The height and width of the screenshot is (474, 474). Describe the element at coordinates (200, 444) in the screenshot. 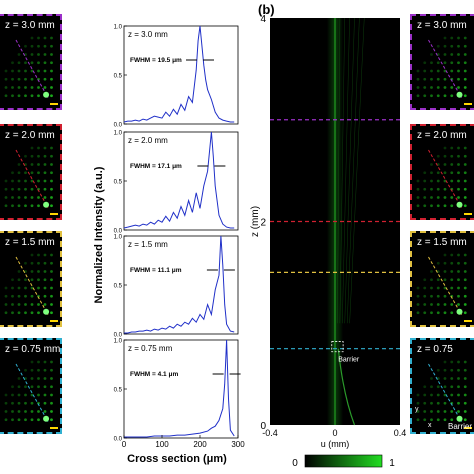

I see `xtick-label: 200` at that location.